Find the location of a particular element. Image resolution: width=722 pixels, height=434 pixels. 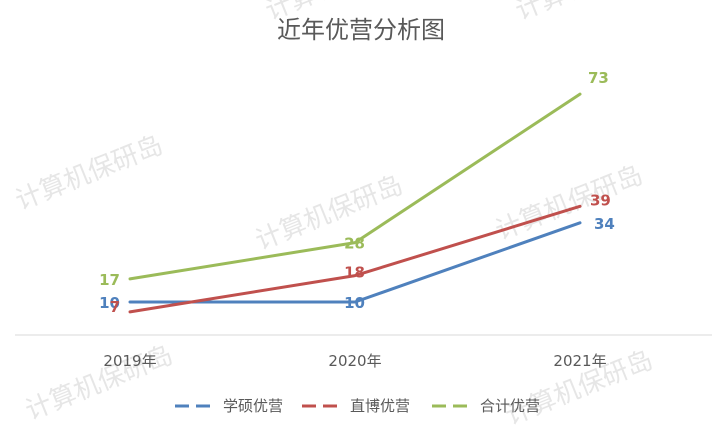

data-label: 18 is located at coordinates (354, 273).